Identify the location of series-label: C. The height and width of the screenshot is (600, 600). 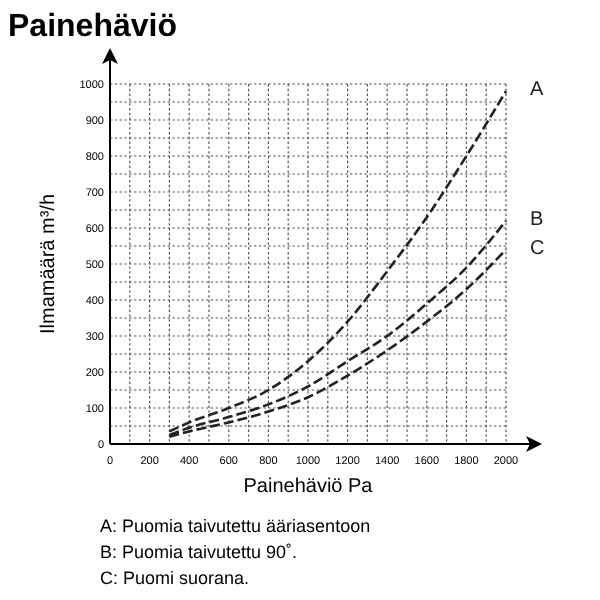
(537, 248).